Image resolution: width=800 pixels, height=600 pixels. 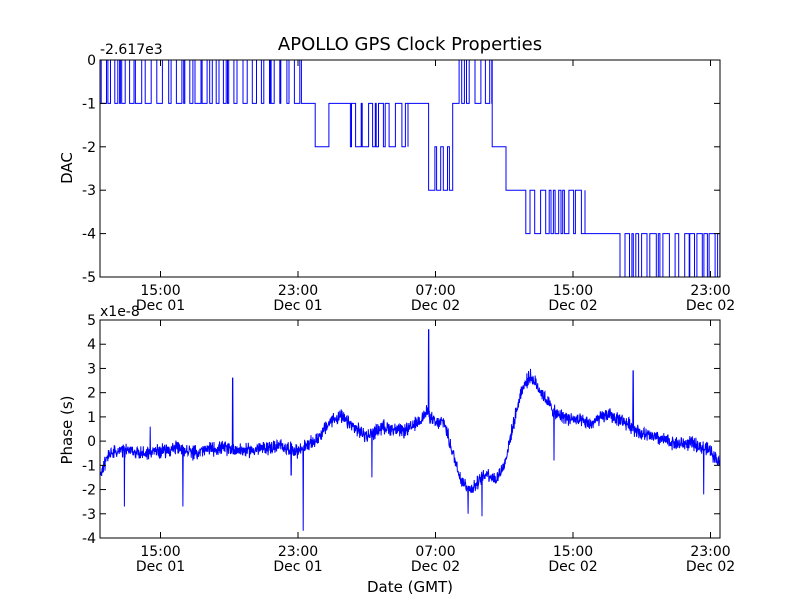 What do you see at coordinates (67, 168) in the screenshot?
I see `dac-y-axis-label: DAC` at bounding box center [67, 168].